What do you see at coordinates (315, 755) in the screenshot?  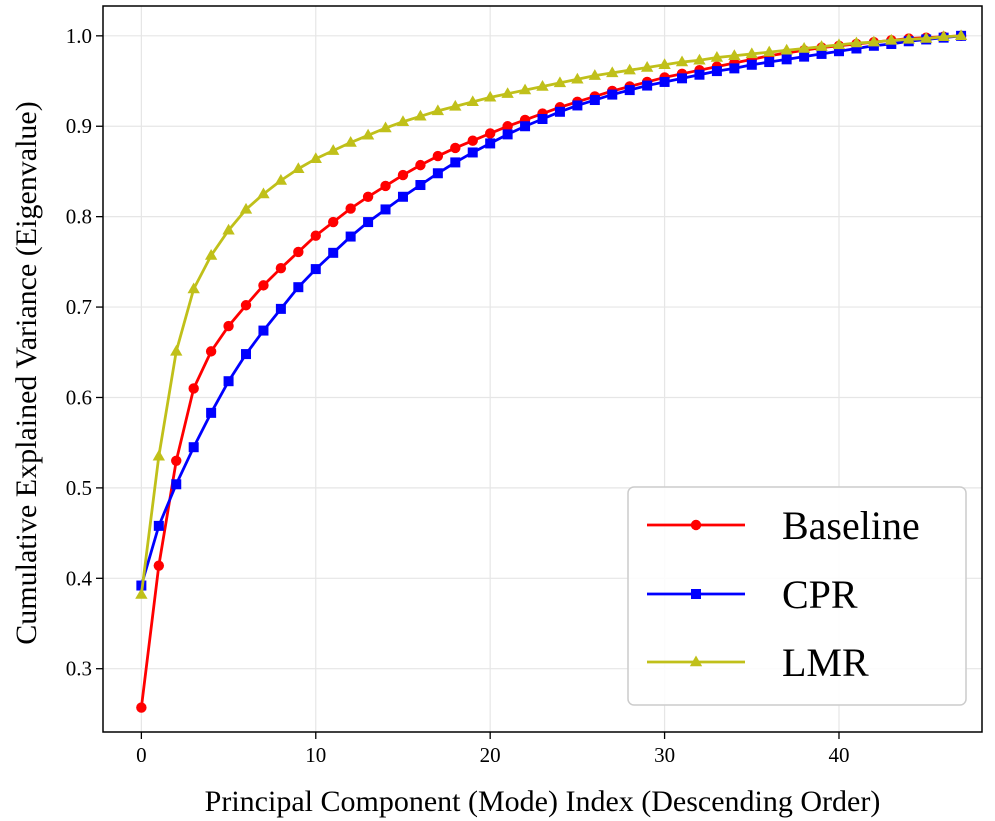 I see `x-tick-label: 10` at bounding box center [315, 755].